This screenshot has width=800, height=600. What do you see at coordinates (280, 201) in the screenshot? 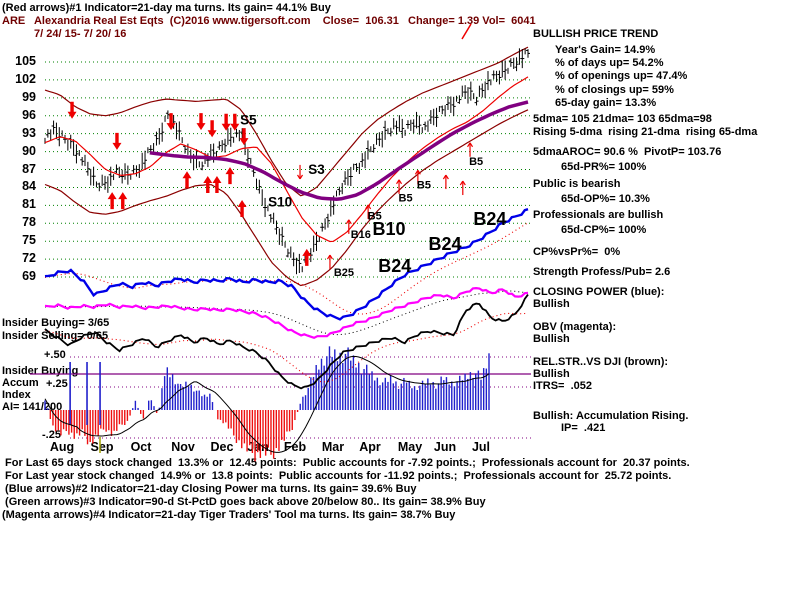
I see `signal-count-label: S10` at bounding box center [280, 201].